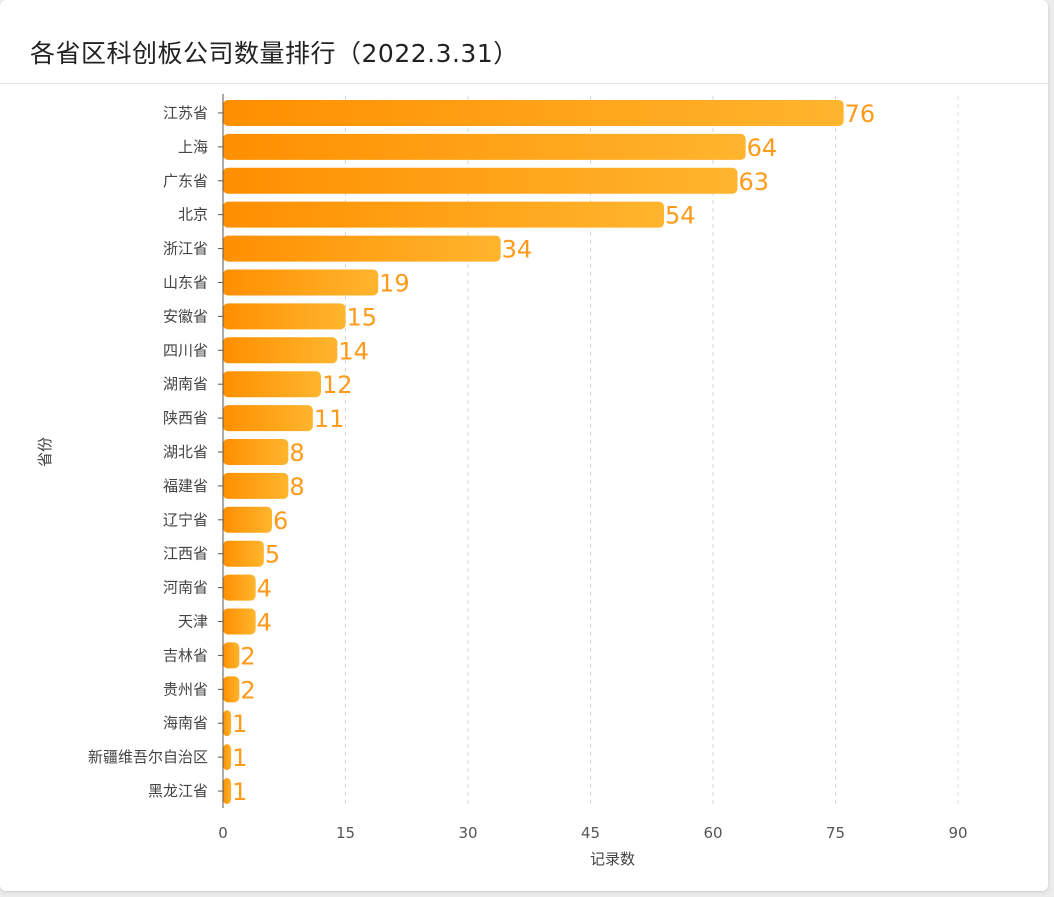 The width and height of the screenshot is (1054, 897). Describe the element at coordinates (329, 419) in the screenshot. I see `value-label: 11` at that location.